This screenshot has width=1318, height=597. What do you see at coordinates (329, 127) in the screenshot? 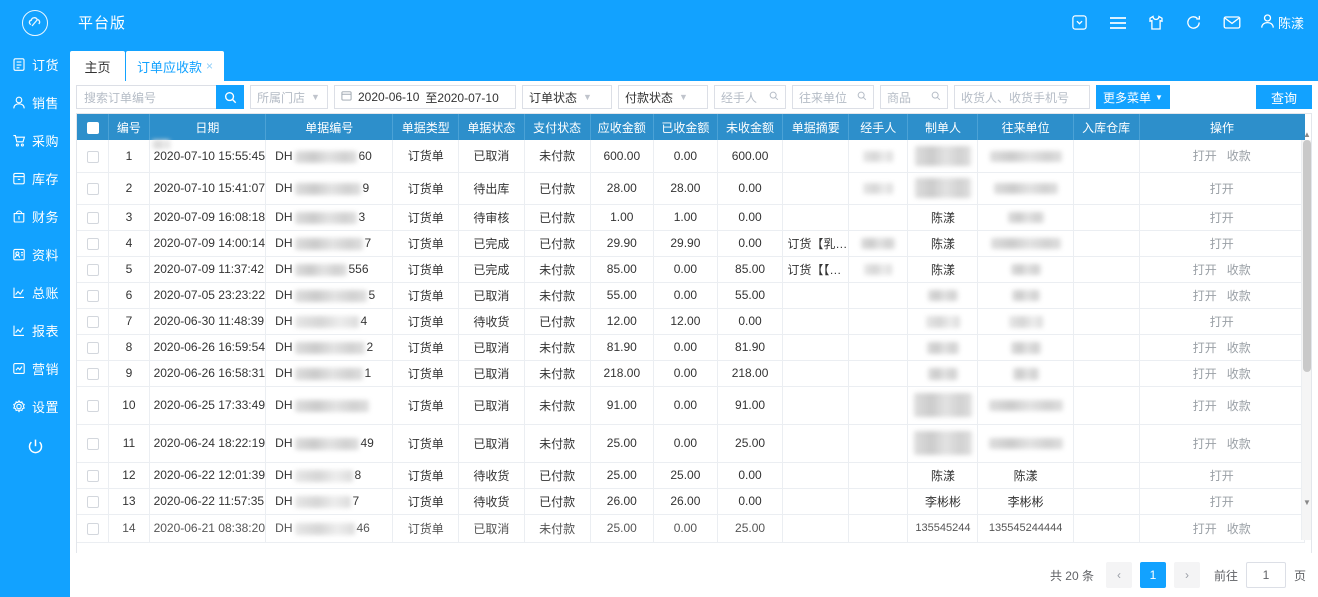
I see `col-docno: 单据编号` at bounding box center [329, 127].